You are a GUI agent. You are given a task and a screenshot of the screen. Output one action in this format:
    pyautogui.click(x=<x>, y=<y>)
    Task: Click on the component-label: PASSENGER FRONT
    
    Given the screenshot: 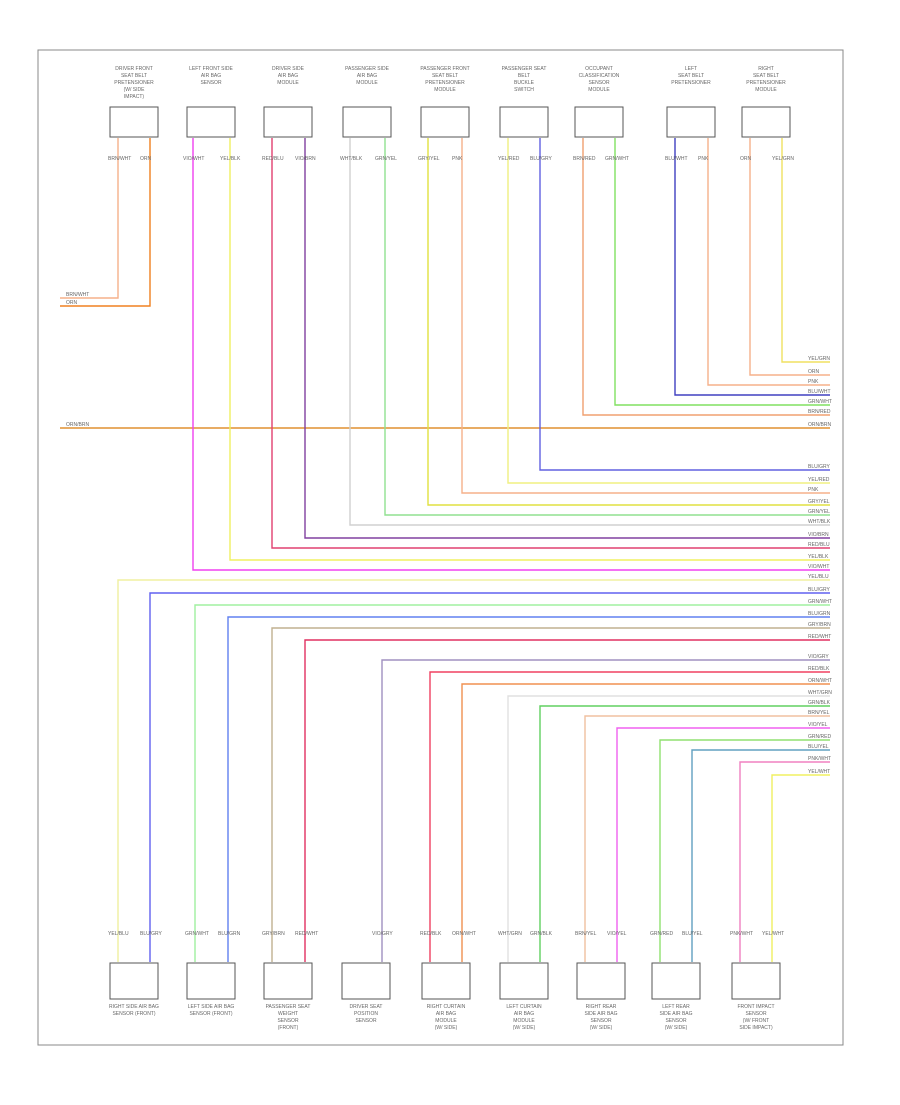 What is the action you would take?
    pyautogui.click(x=444, y=69)
    